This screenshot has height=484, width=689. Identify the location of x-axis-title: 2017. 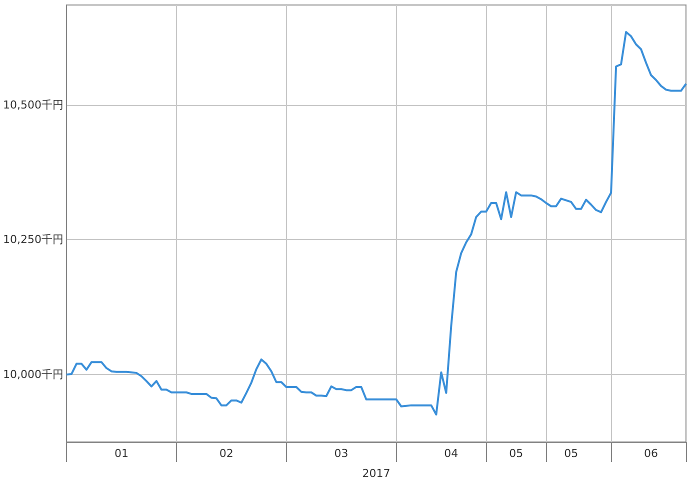
(376, 473).